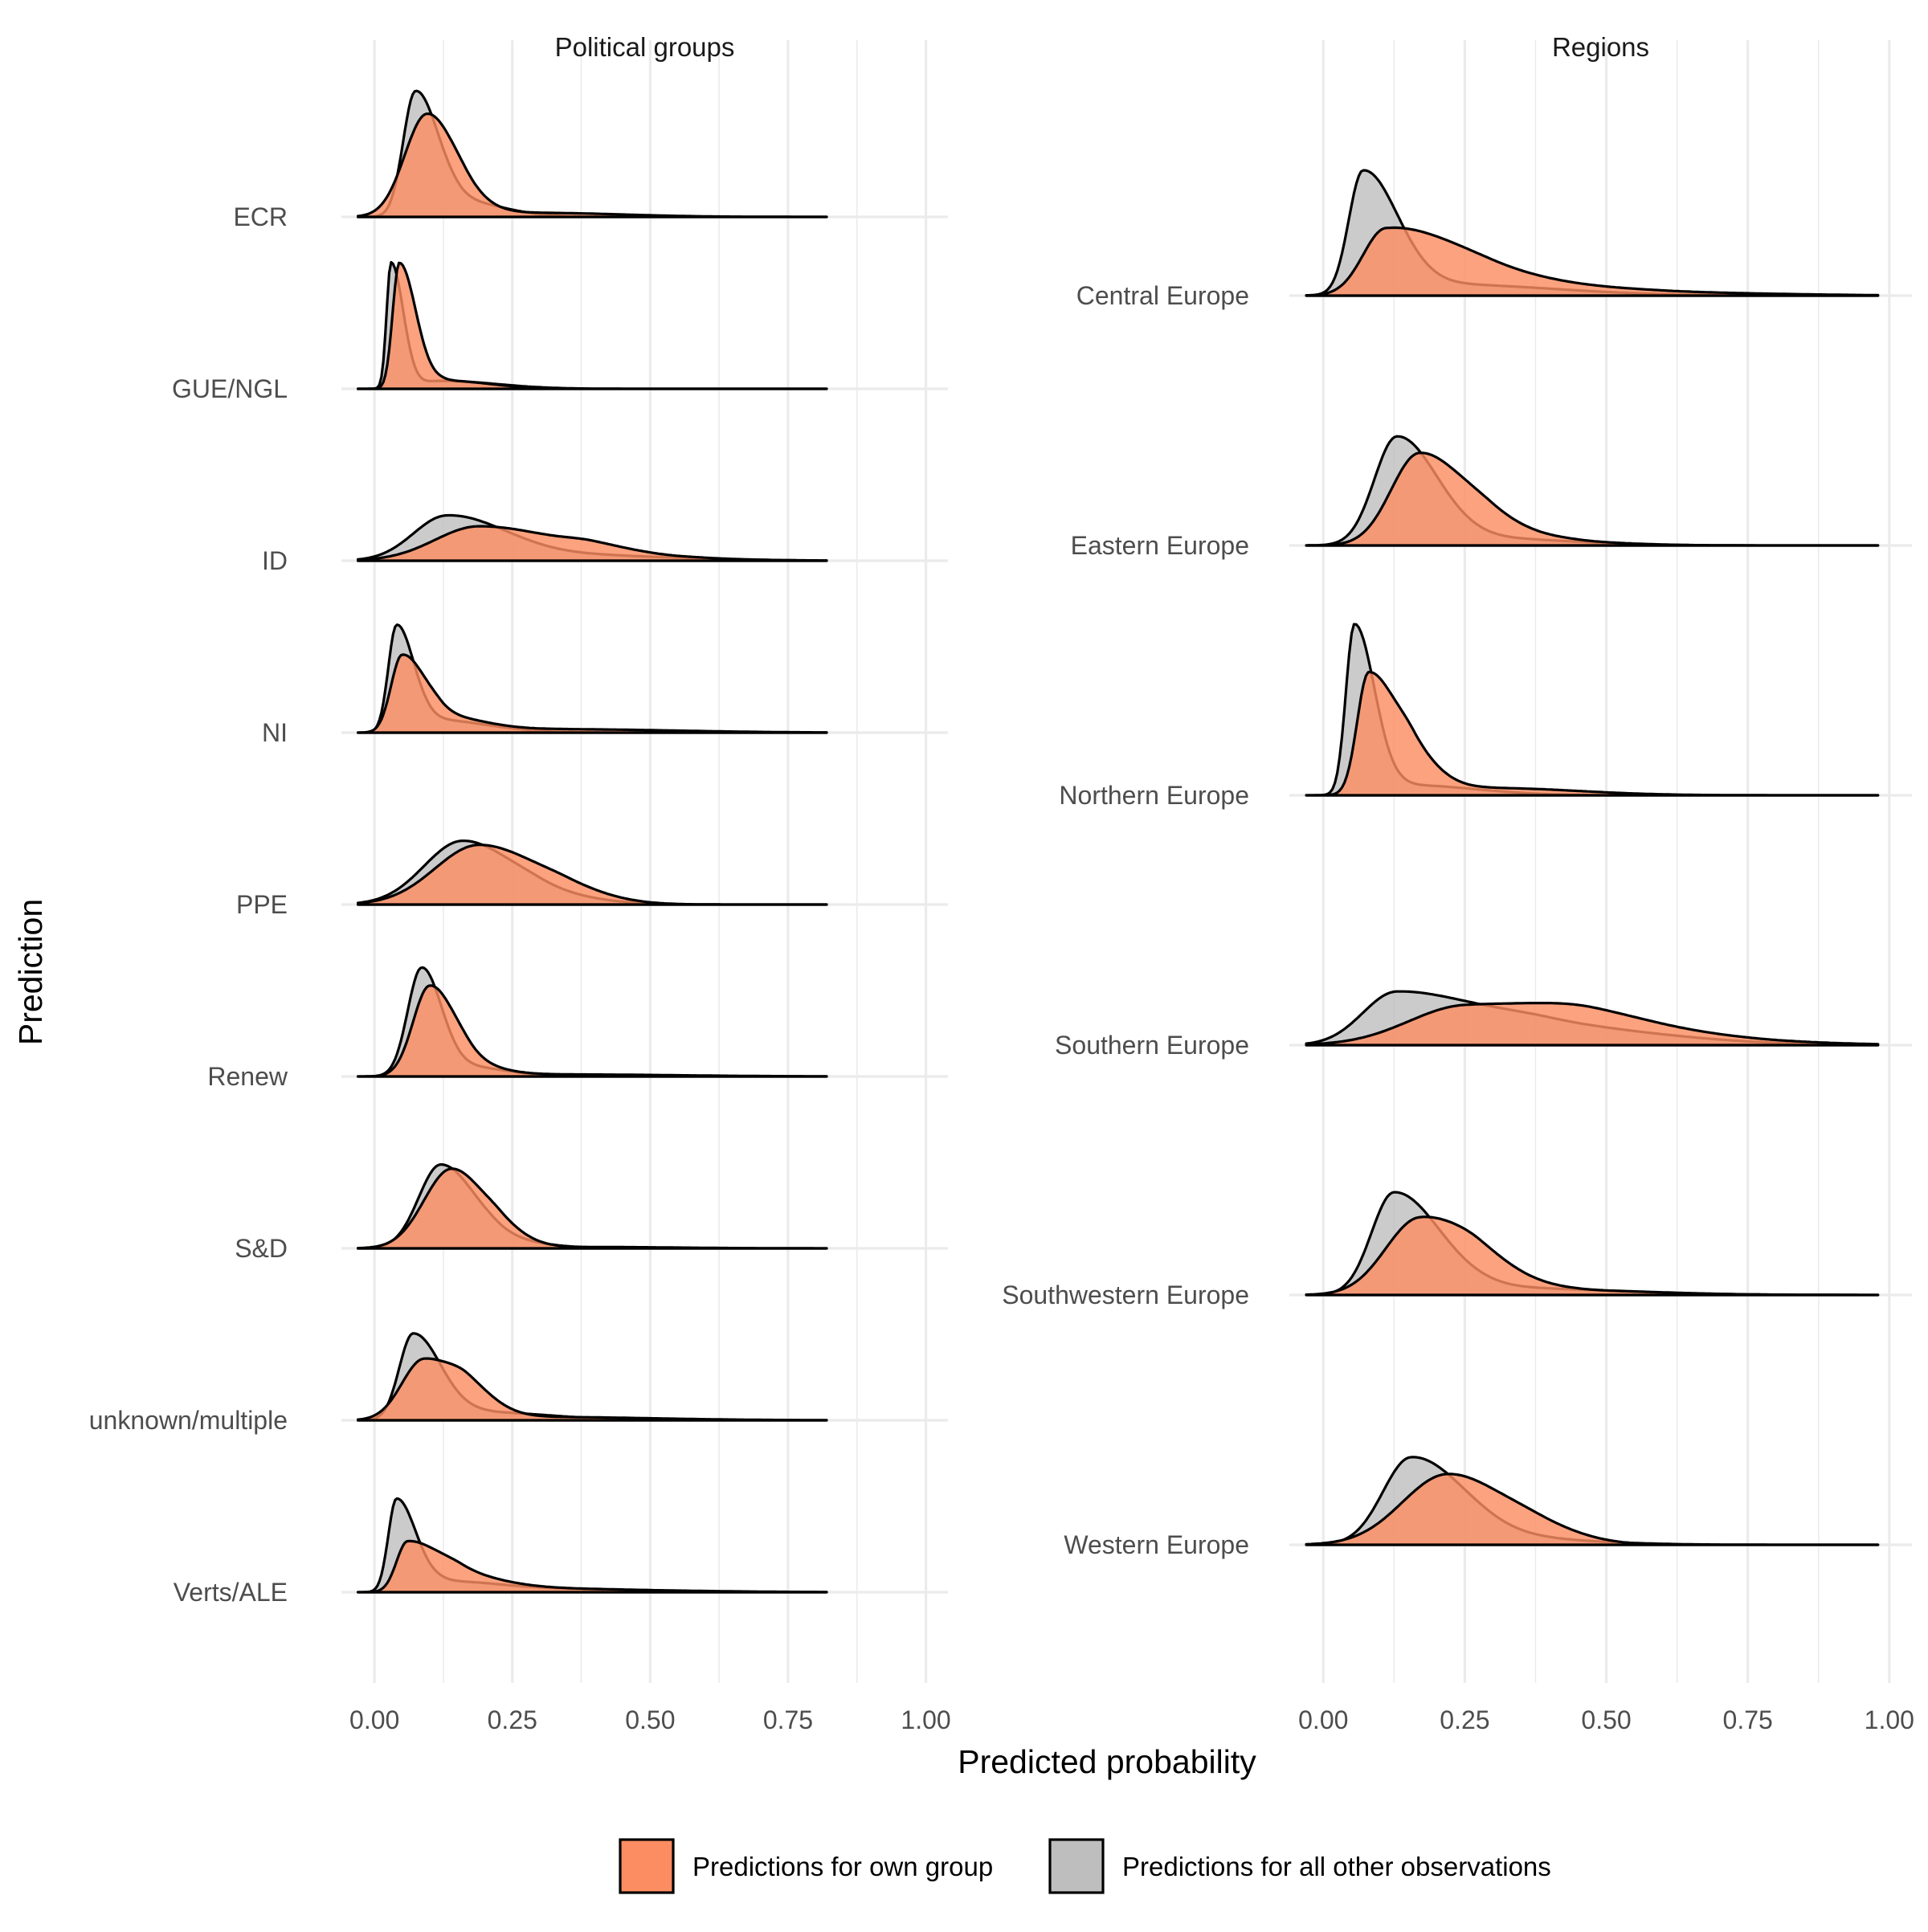 The image size is (1928, 1932). I want to click on ridge: GUE/NGL, so click(500, 331).